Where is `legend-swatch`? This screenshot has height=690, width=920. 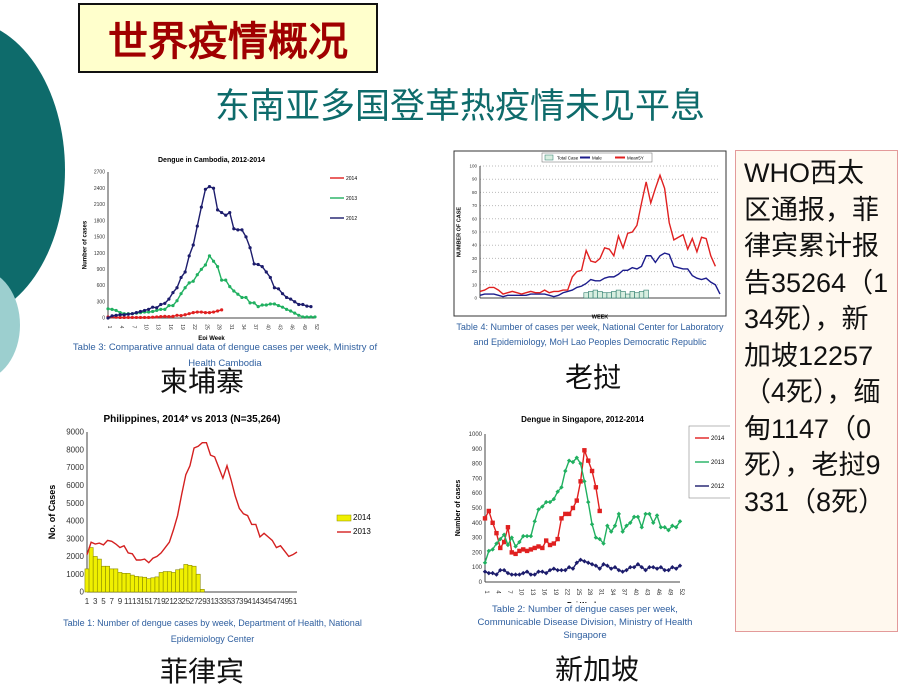 legend-swatch is located at coordinates (549, 157).